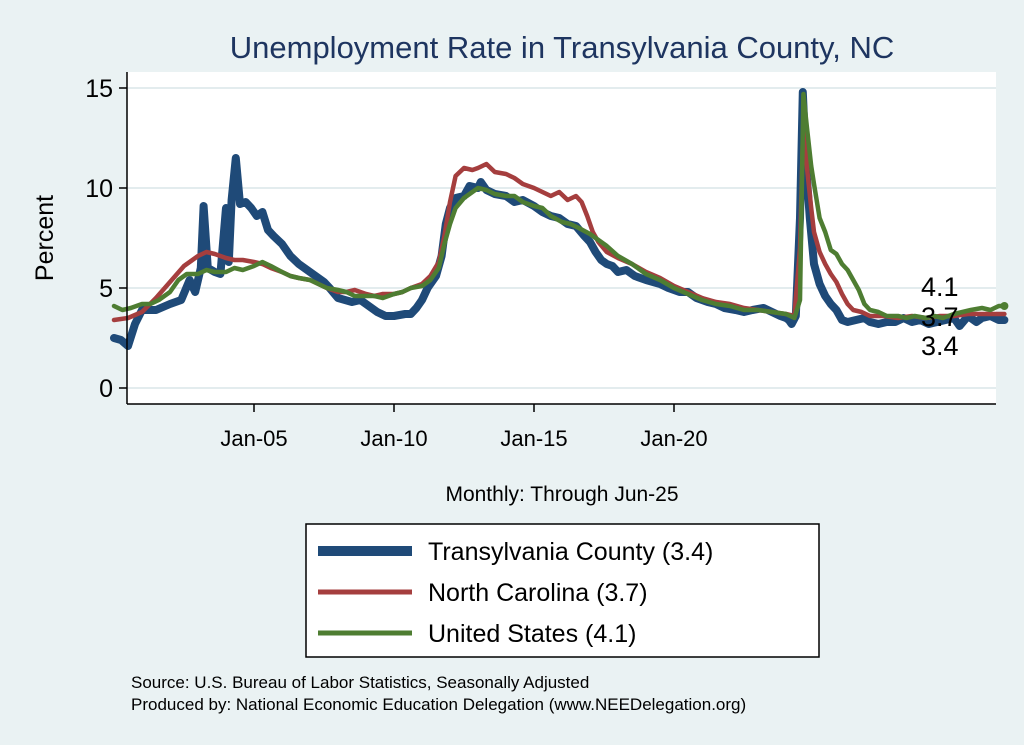  I want to click on legend-label-north-carolina: North Carolina (3.7), so click(538, 593).